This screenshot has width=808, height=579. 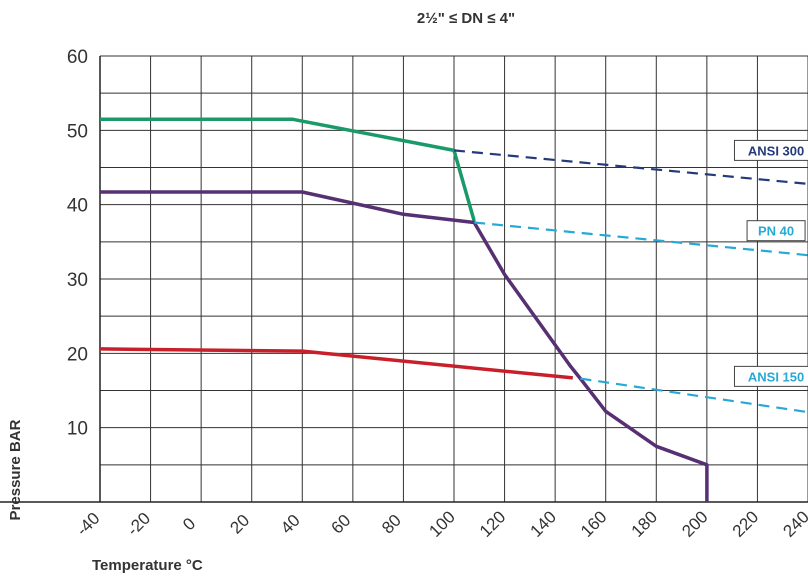 What do you see at coordinates (15, 469) in the screenshot?
I see `y-axis-label: Pressure BAR` at bounding box center [15, 469].